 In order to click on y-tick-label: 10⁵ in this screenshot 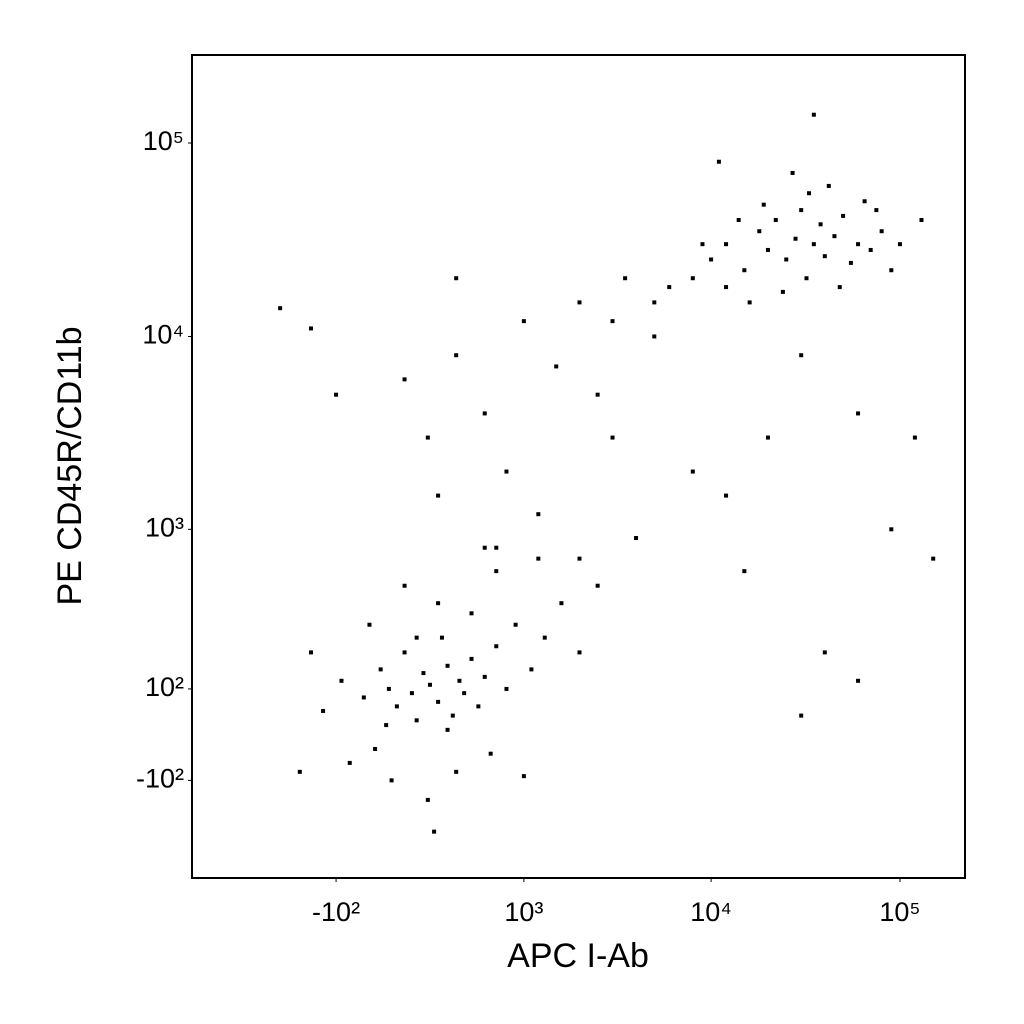, I will do `click(163, 141)`.